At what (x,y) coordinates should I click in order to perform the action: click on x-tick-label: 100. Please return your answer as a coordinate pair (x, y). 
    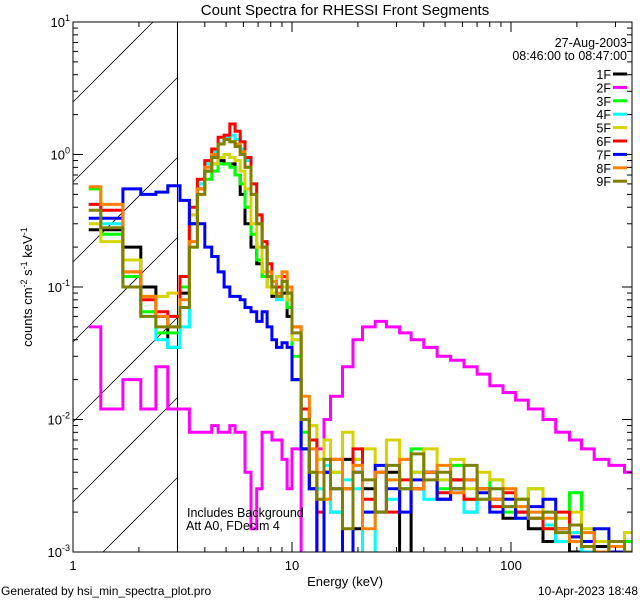
    Looking at the image, I should click on (511, 565).